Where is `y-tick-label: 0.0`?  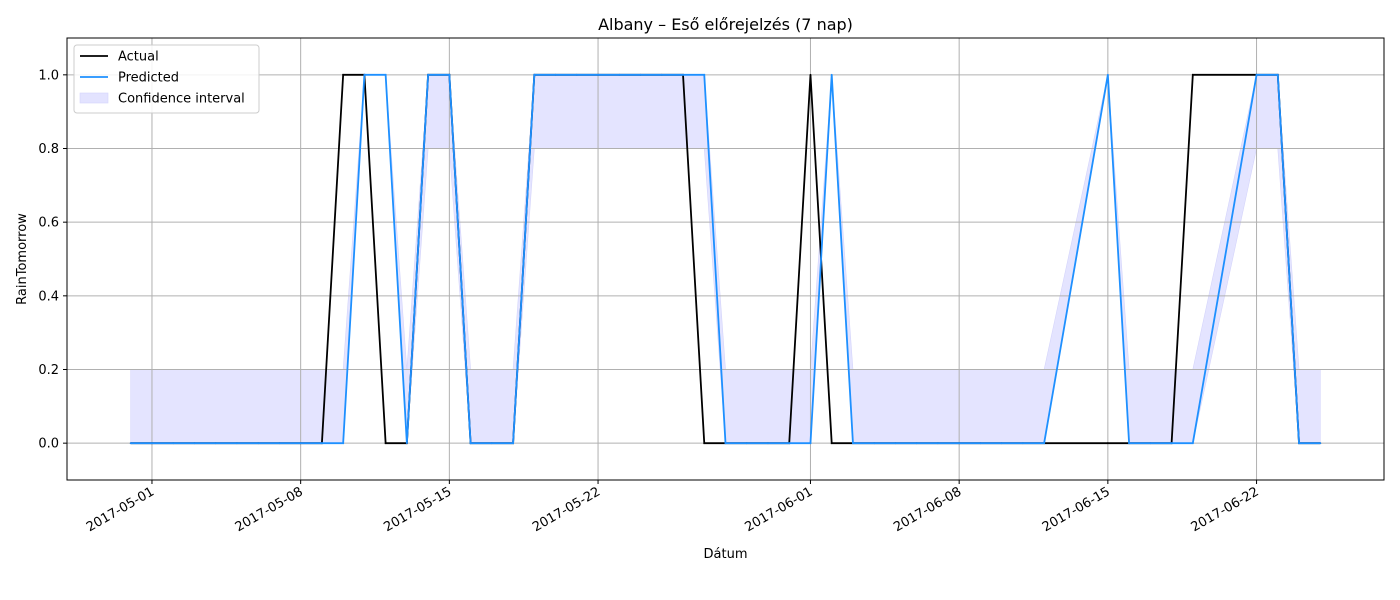 y-tick-label: 0.0 is located at coordinates (48, 444).